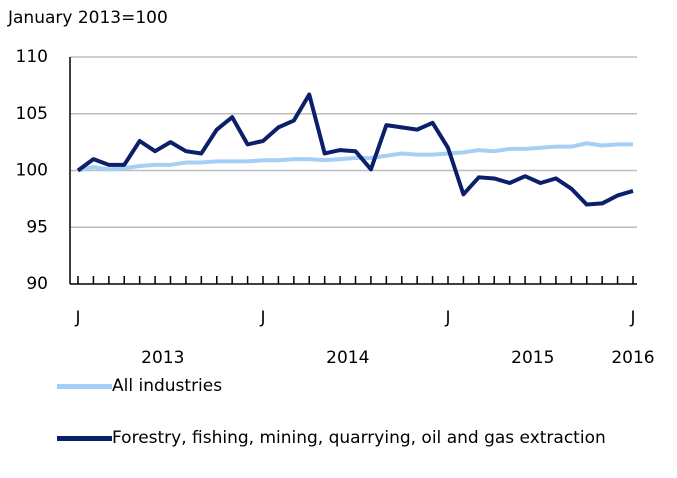 The image size is (677, 478). I want to click on year-label: 2015, so click(532, 358).